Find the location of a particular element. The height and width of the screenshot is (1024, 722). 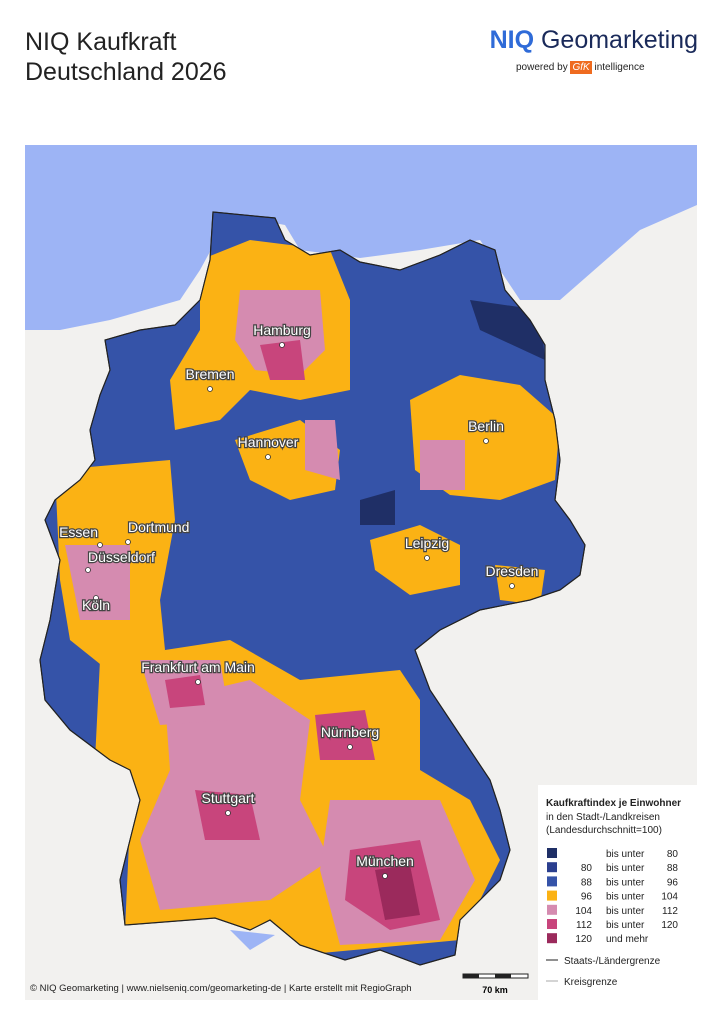

legend-district-label: Kreisgrenze is located at coordinates (591, 982).